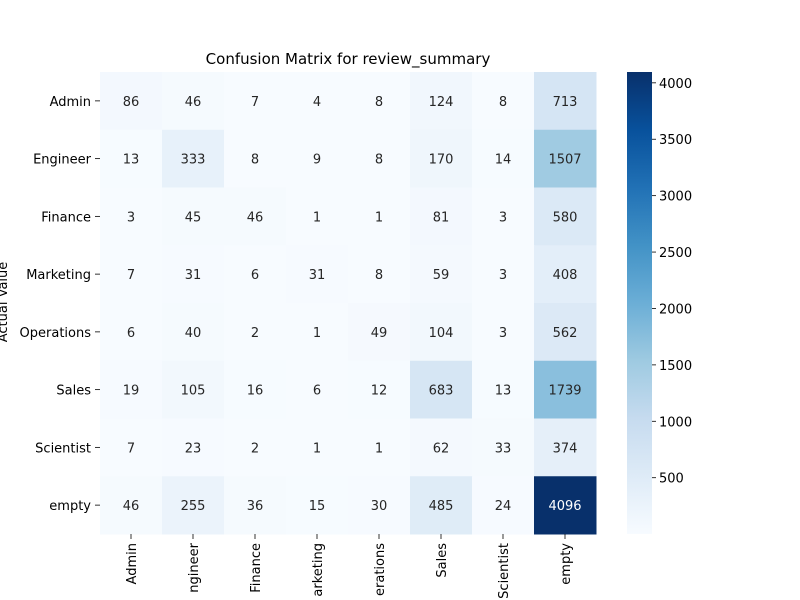 The height and width of the screenshot is (600, 800). Describe the element at coordinates (348, 59) in the screenshot. I see `chart-title: Confusion Matrix for review_summary` at that location.